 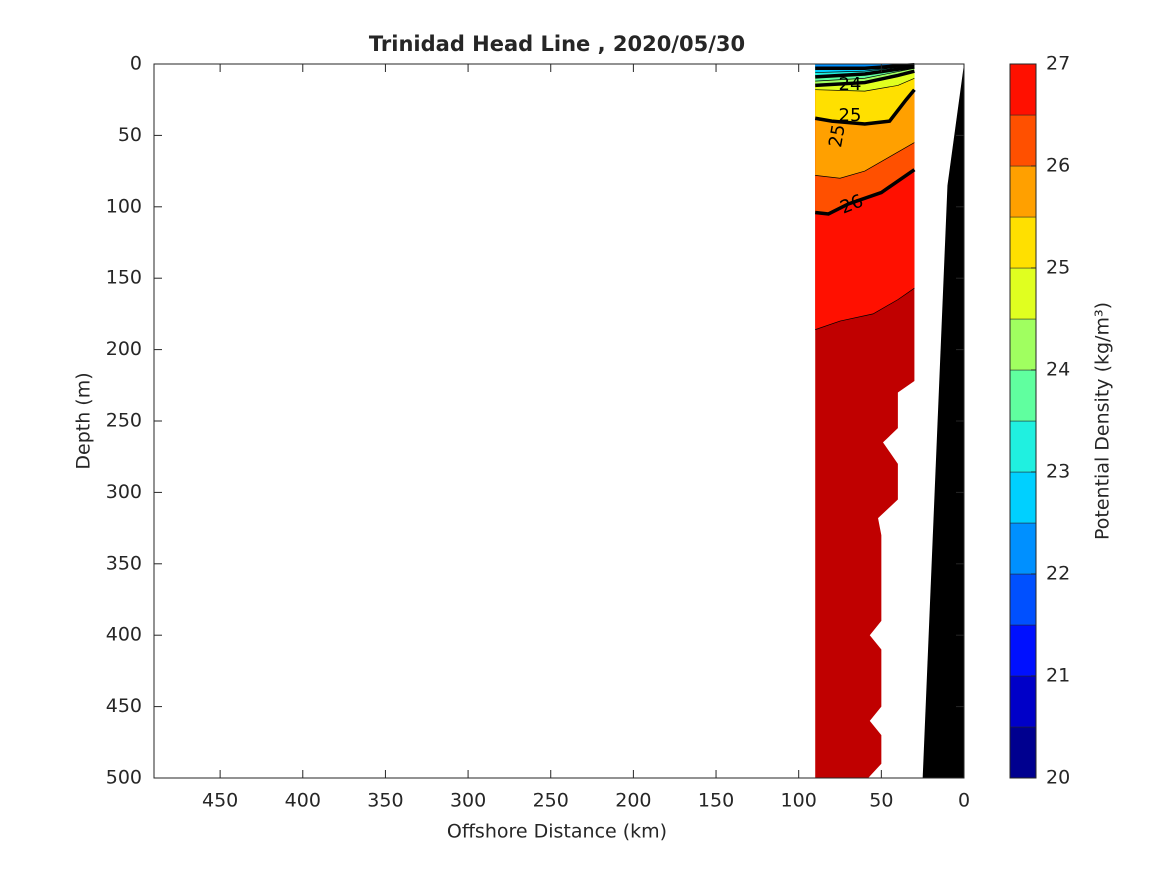 I want to click on y-tick-label: 400, so click(x=124, y=635).